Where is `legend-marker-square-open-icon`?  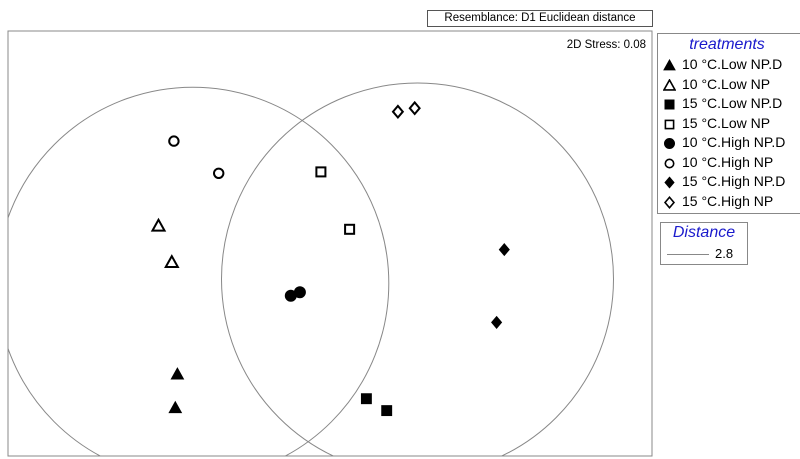
legend-marker-square-open-icon is located at coordinates (669, 124).